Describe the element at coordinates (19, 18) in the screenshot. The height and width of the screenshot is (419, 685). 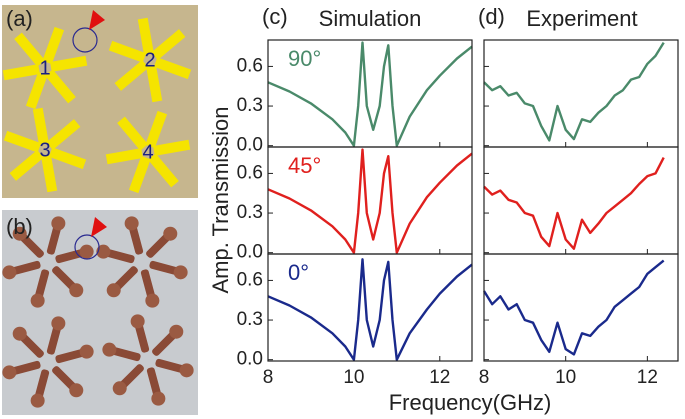
I see `panel-label: (a)` at that location.